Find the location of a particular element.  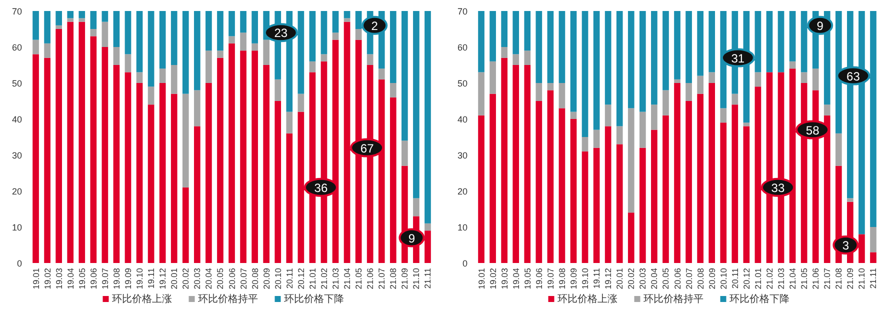

x-tick-label: 21.02 is located at coordinates (769, 279).